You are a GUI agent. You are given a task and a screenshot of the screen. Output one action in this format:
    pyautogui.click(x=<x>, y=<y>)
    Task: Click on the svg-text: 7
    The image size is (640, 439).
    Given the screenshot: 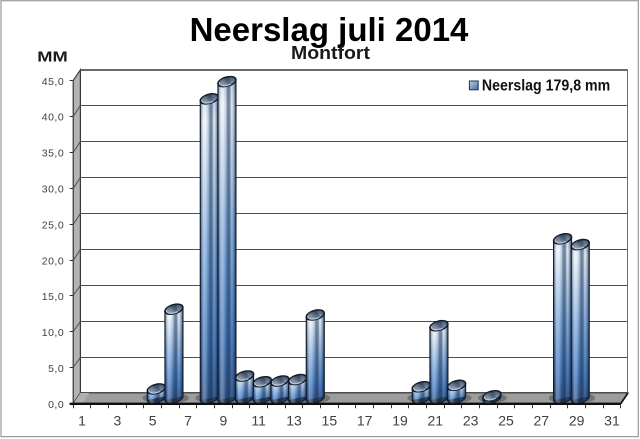 What is the action you would take?
    pyautogui.click(x=188, y=420)
    